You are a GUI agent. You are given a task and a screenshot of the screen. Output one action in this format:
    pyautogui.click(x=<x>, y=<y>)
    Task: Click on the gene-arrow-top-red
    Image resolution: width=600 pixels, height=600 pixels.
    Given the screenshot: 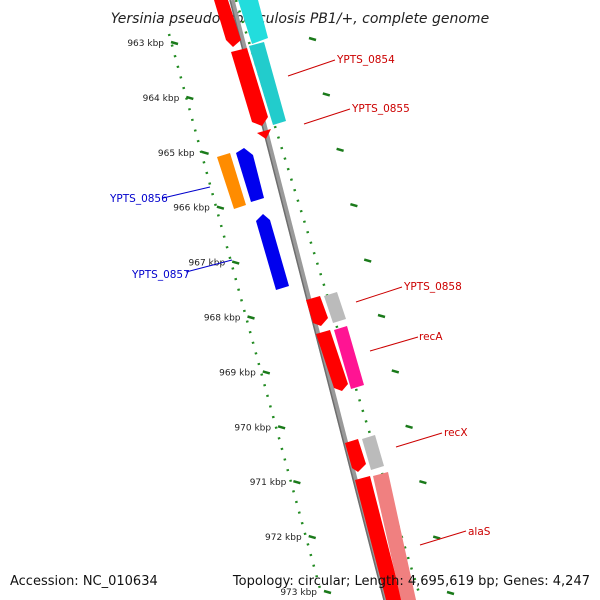 What is the action you would take?
    pyautogui.click(x=227, y=23)
    